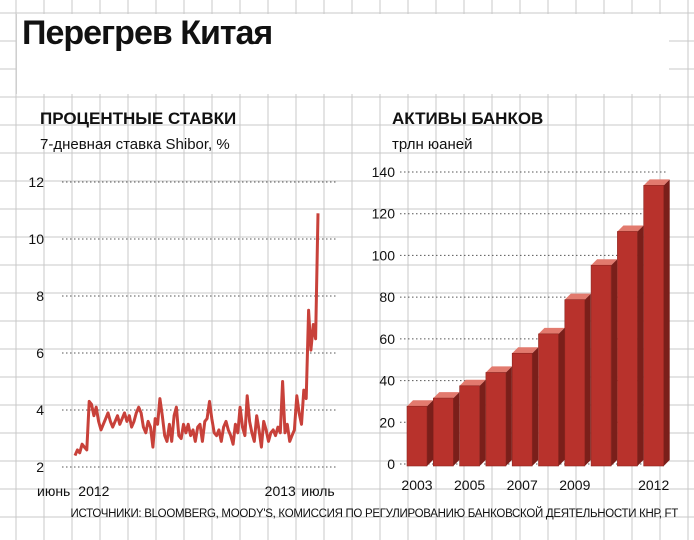  I want to click on y-tick-label: 120, so click(384, 214).